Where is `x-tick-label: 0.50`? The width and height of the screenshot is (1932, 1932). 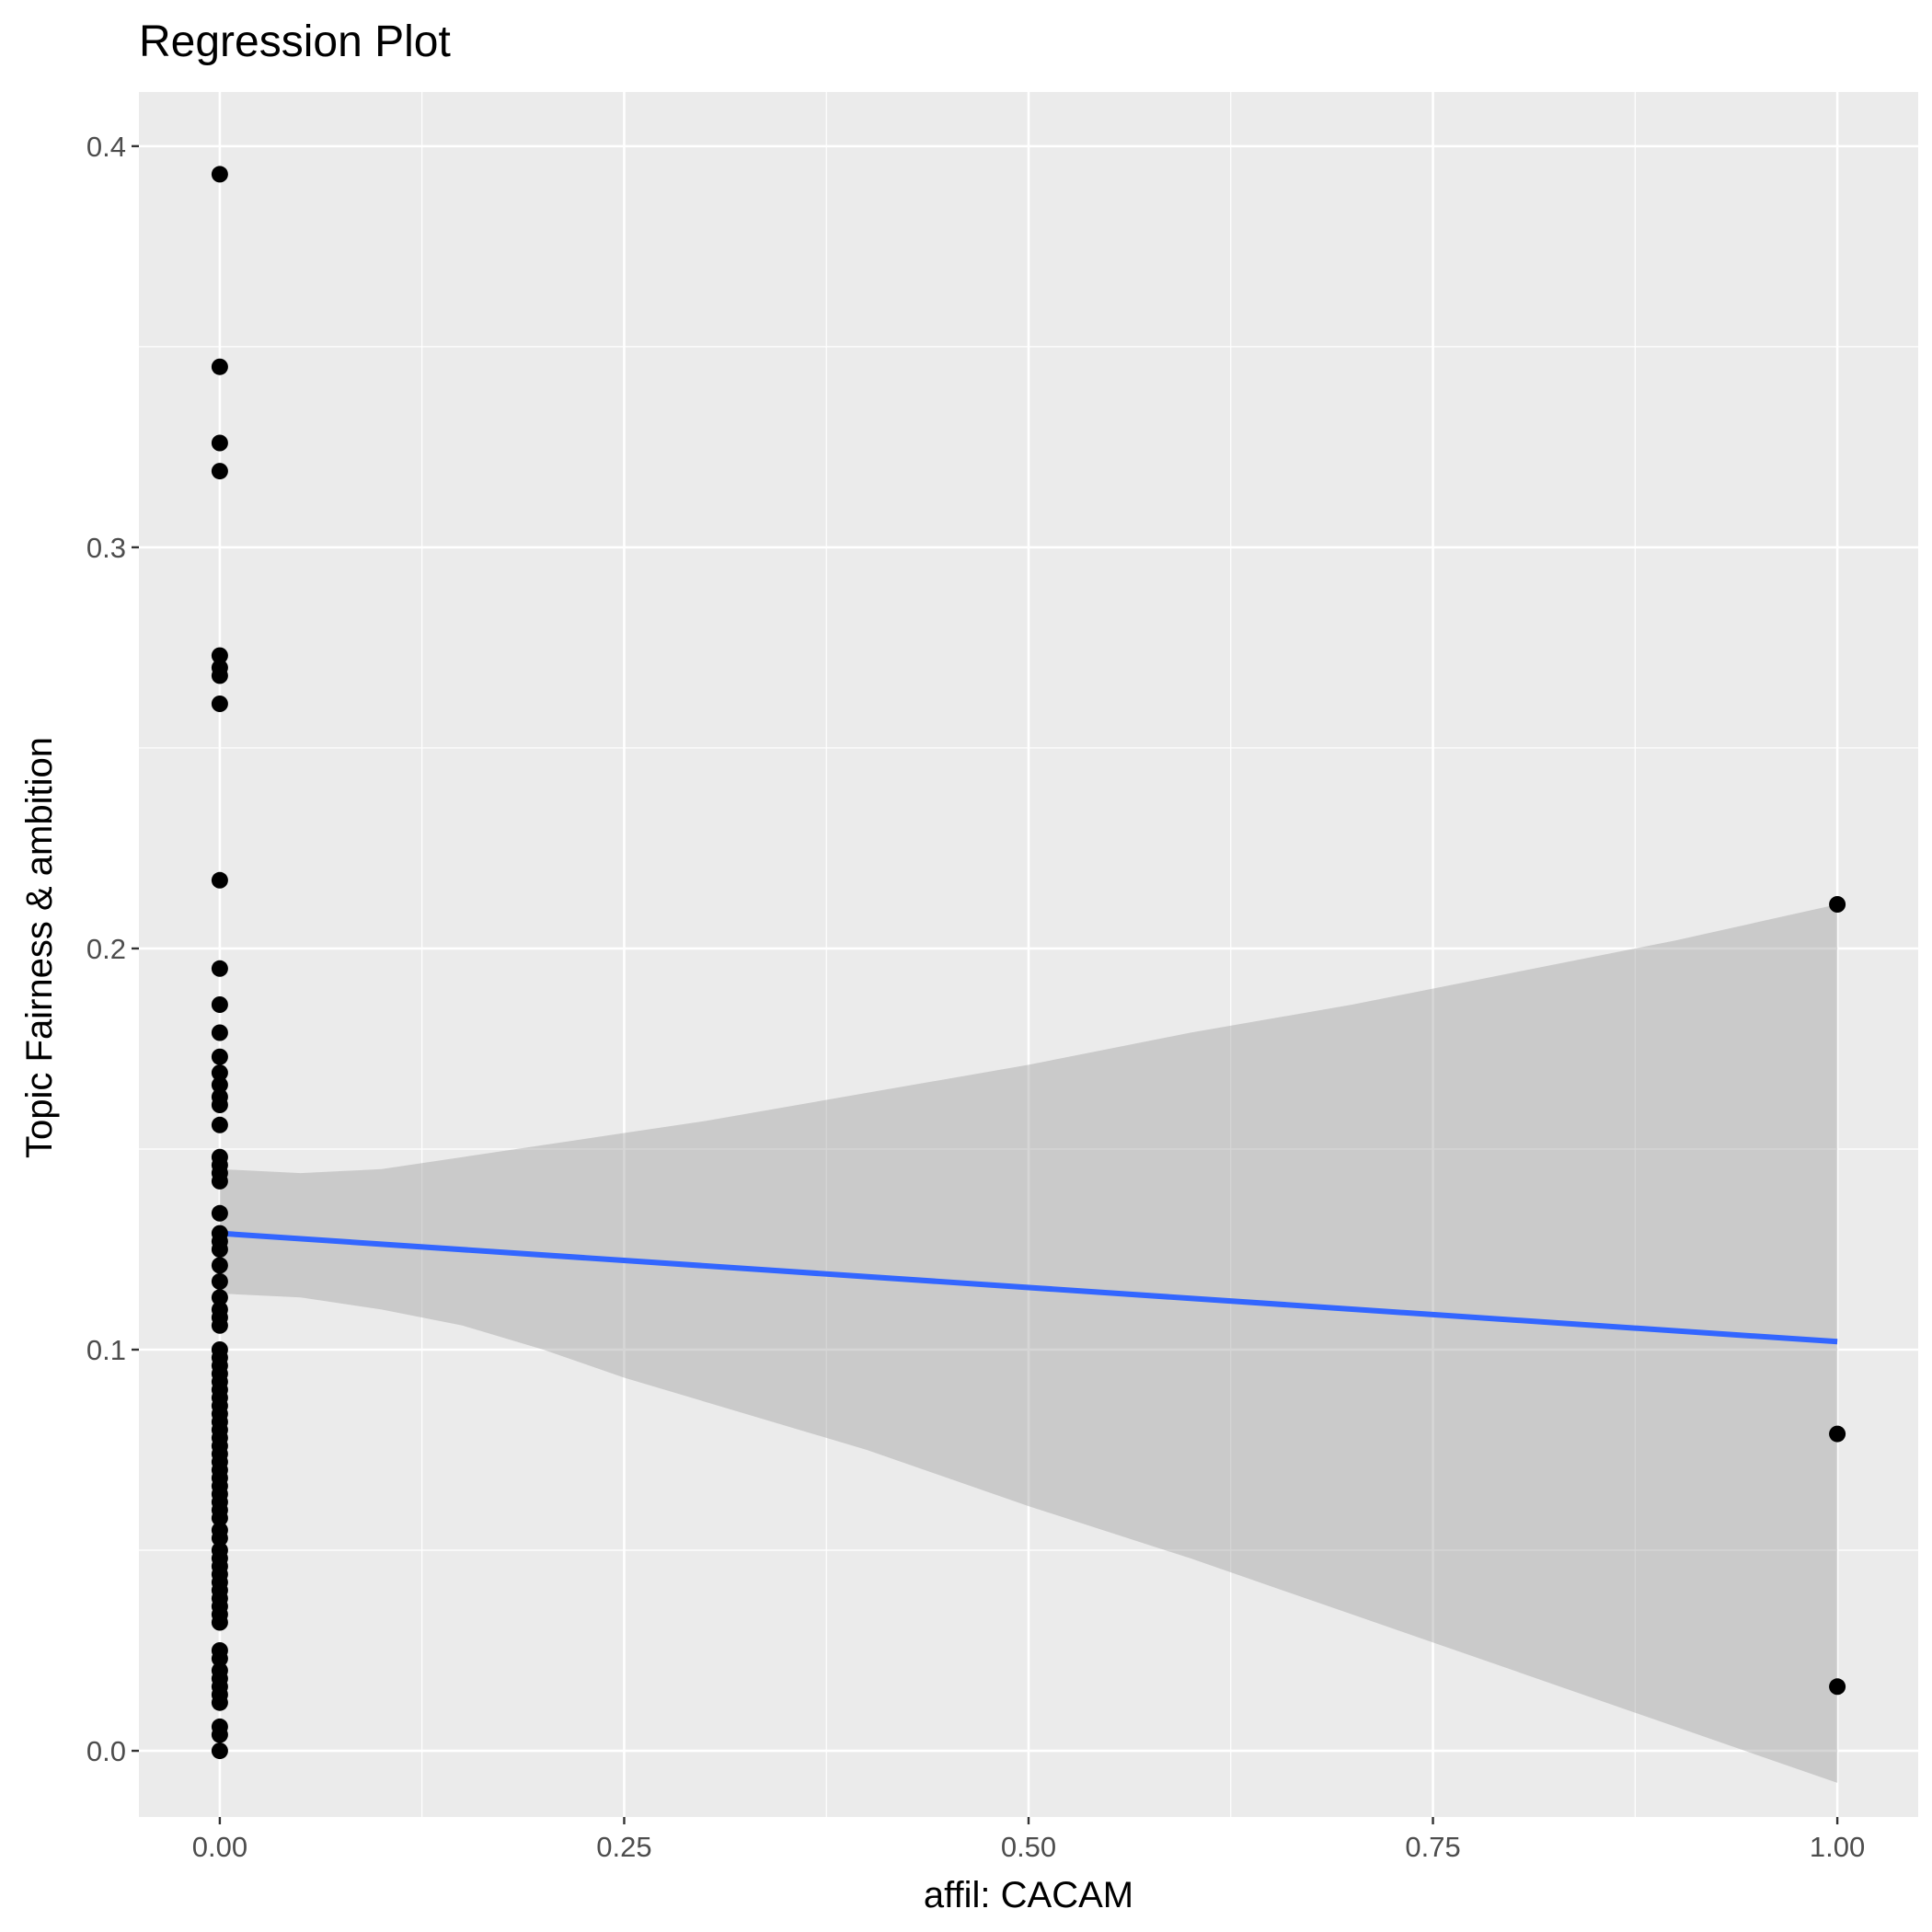
x-tick-label: 0.50 is located at coordinates (1028, 1847).